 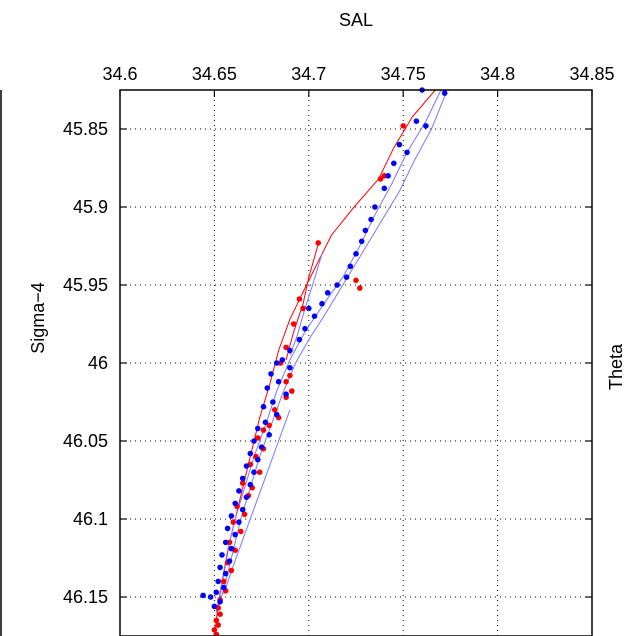 What do you see at coordinates (85, 441) in the screenshot?
I see `y-tick-label: 46.05` at bounding box center [85, 441].